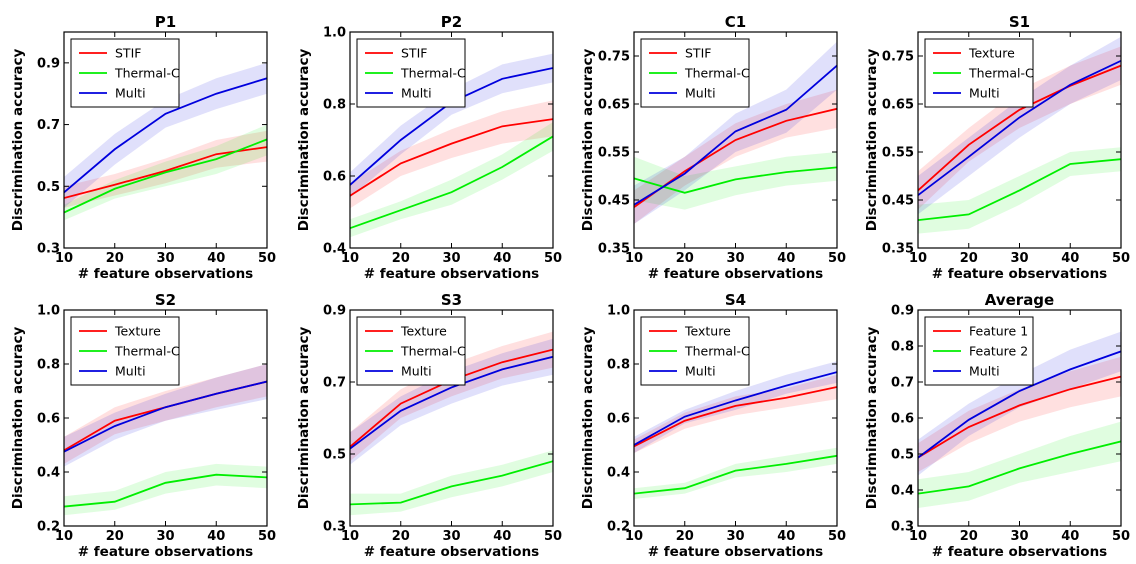 This screenshot has height=564, width=1136. Describe the element at coordinates (998, 351) in the screenshot. I see `legend-label: Feature 2` at that location.